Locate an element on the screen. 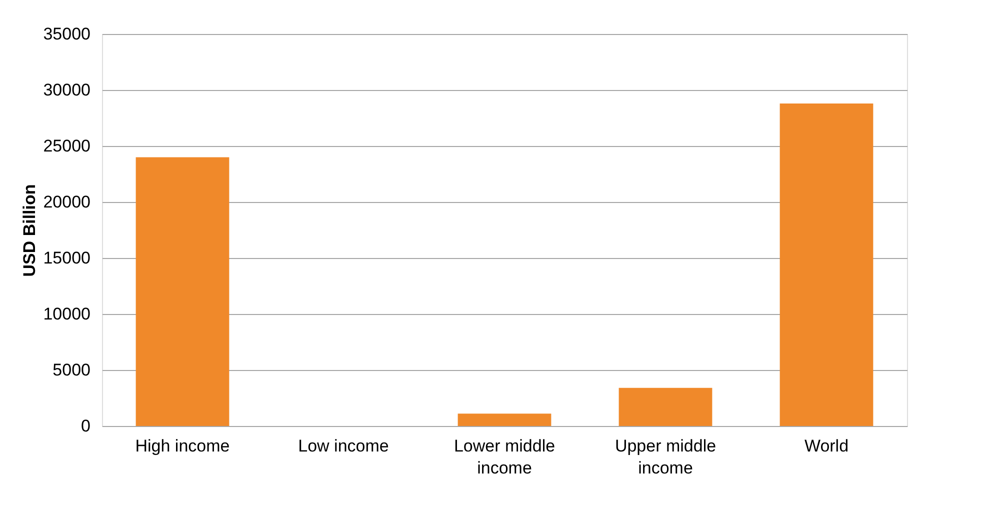 This screenshot has width=998, height=524. y-axis-title: USD Billion is located at coordinates (30, 230).